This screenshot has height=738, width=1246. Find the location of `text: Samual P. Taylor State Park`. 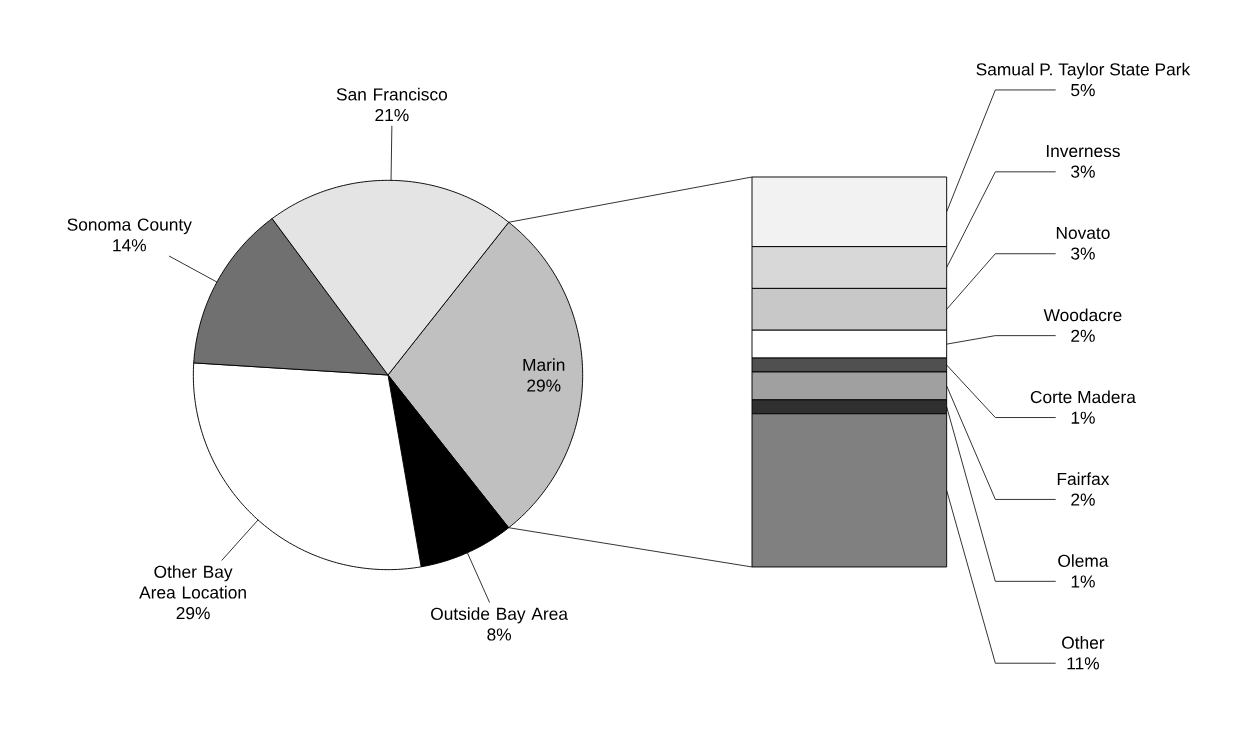

text: Samual P. Taylor State Park is located at coordinates (1083, 70).